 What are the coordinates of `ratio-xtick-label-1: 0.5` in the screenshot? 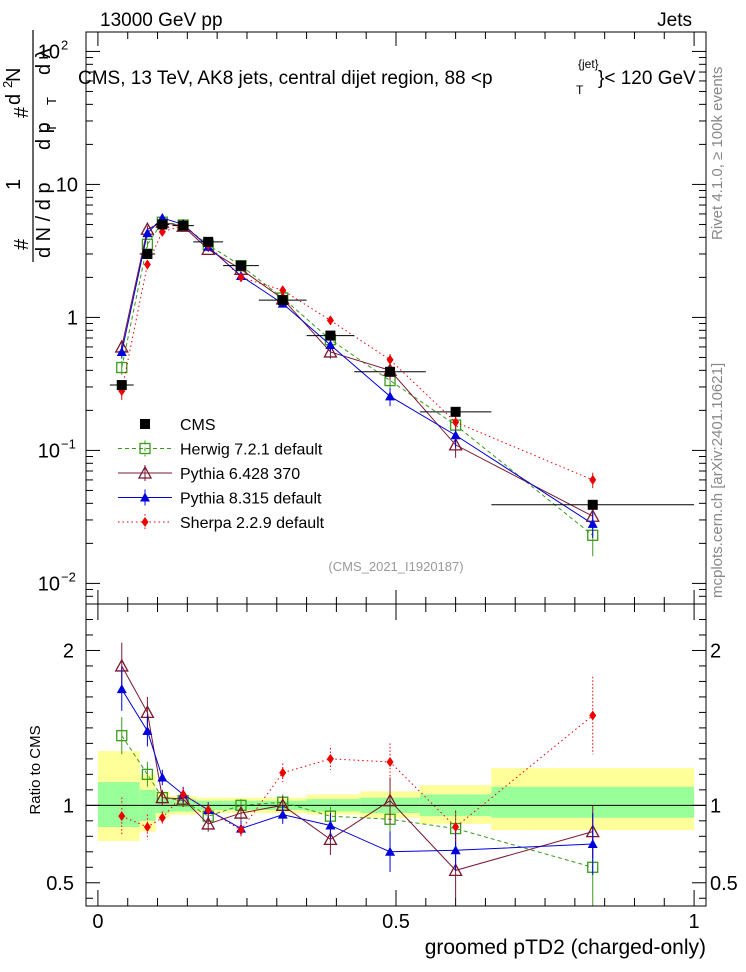 It's located at (396, 922).